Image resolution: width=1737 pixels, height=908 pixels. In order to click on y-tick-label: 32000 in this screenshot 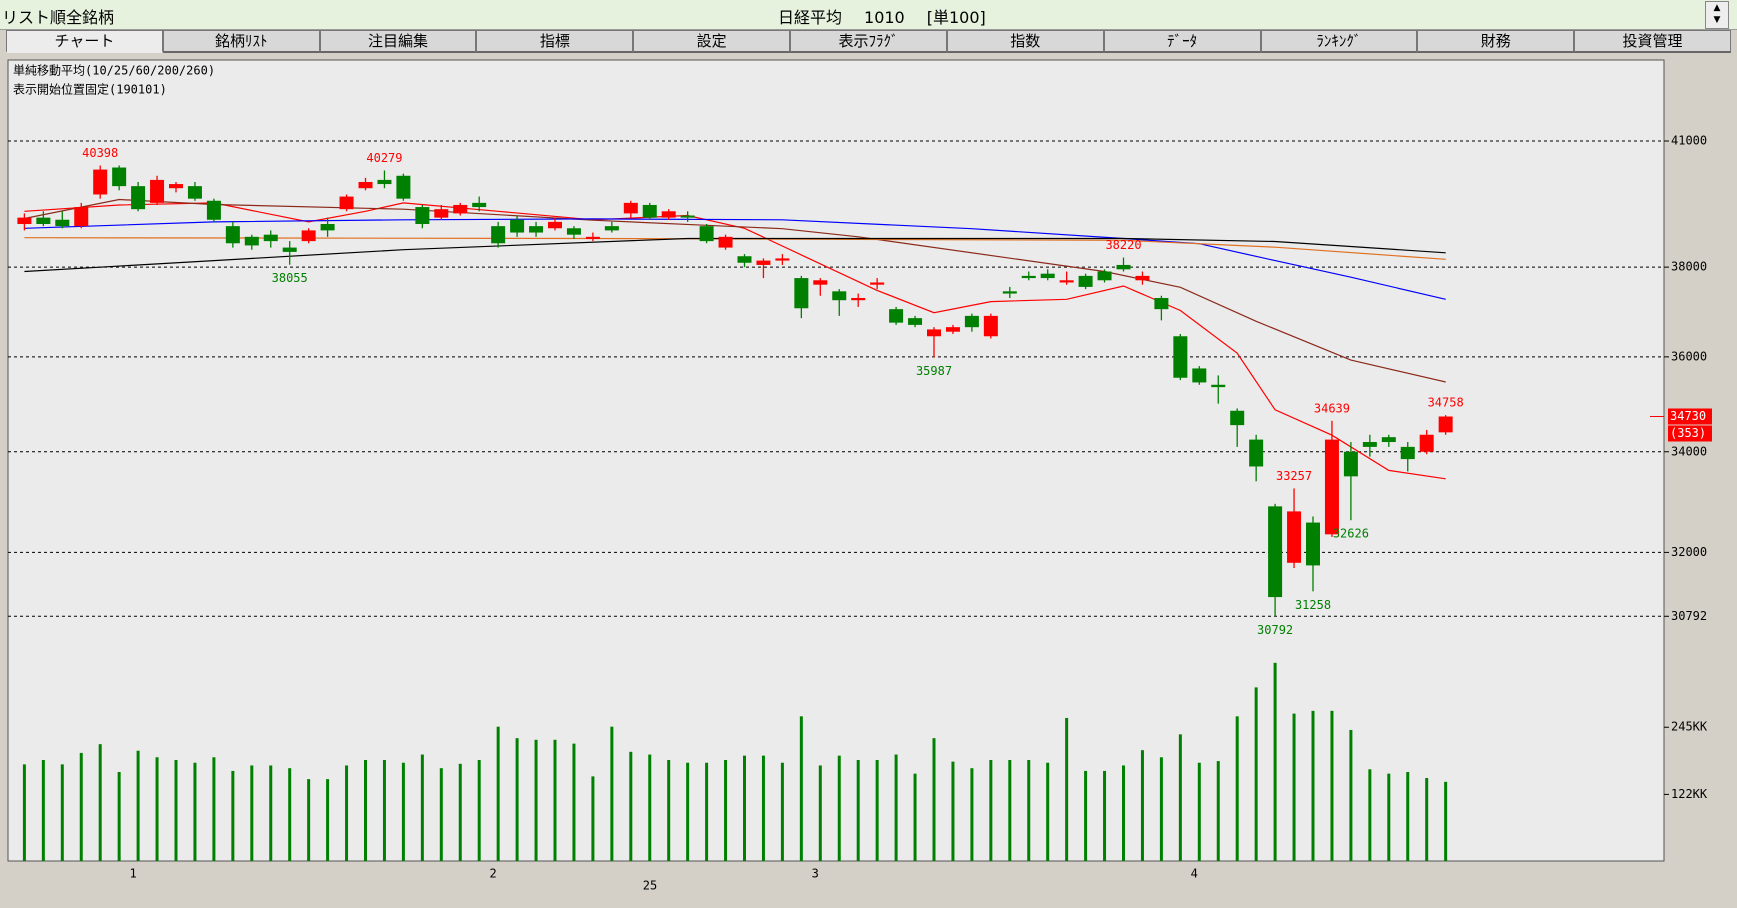, I will do `click(1689, 552)`.